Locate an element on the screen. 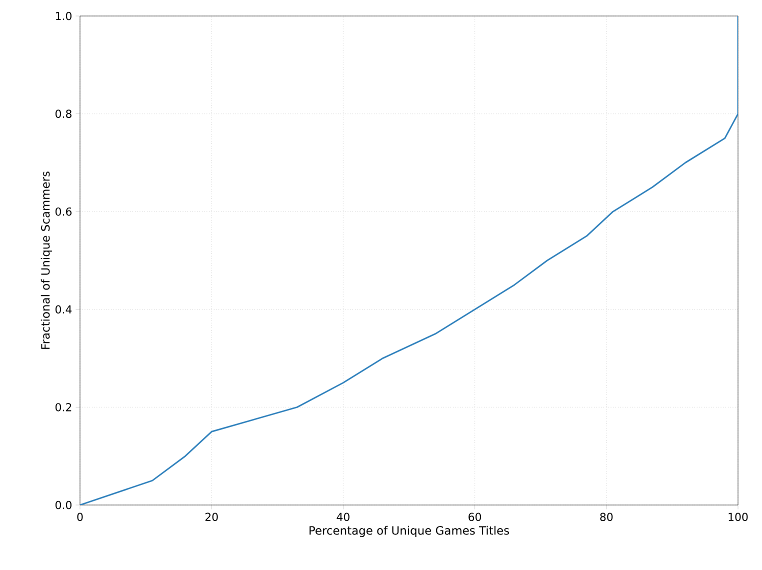 The image size is (762, 570). y-tick-label: 0.6 is located at coordinates (64, 211).